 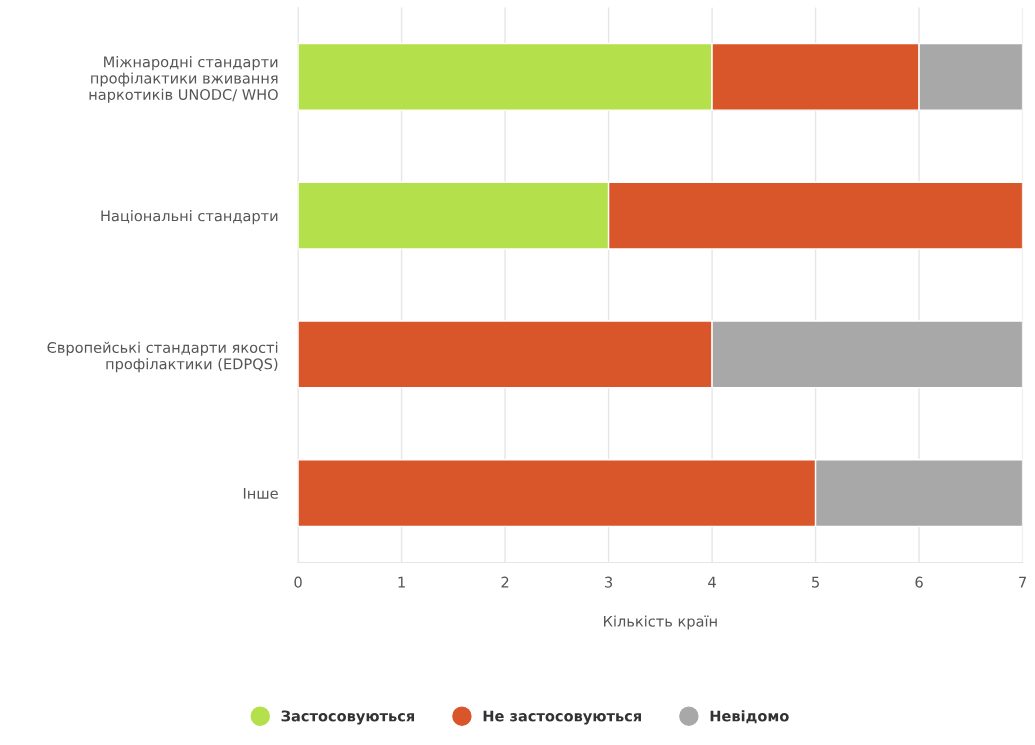 What do you see at coordinates (712, 582) in the screenshot?
I see `x-tick-label: 4` at bounding box center [712, 582].